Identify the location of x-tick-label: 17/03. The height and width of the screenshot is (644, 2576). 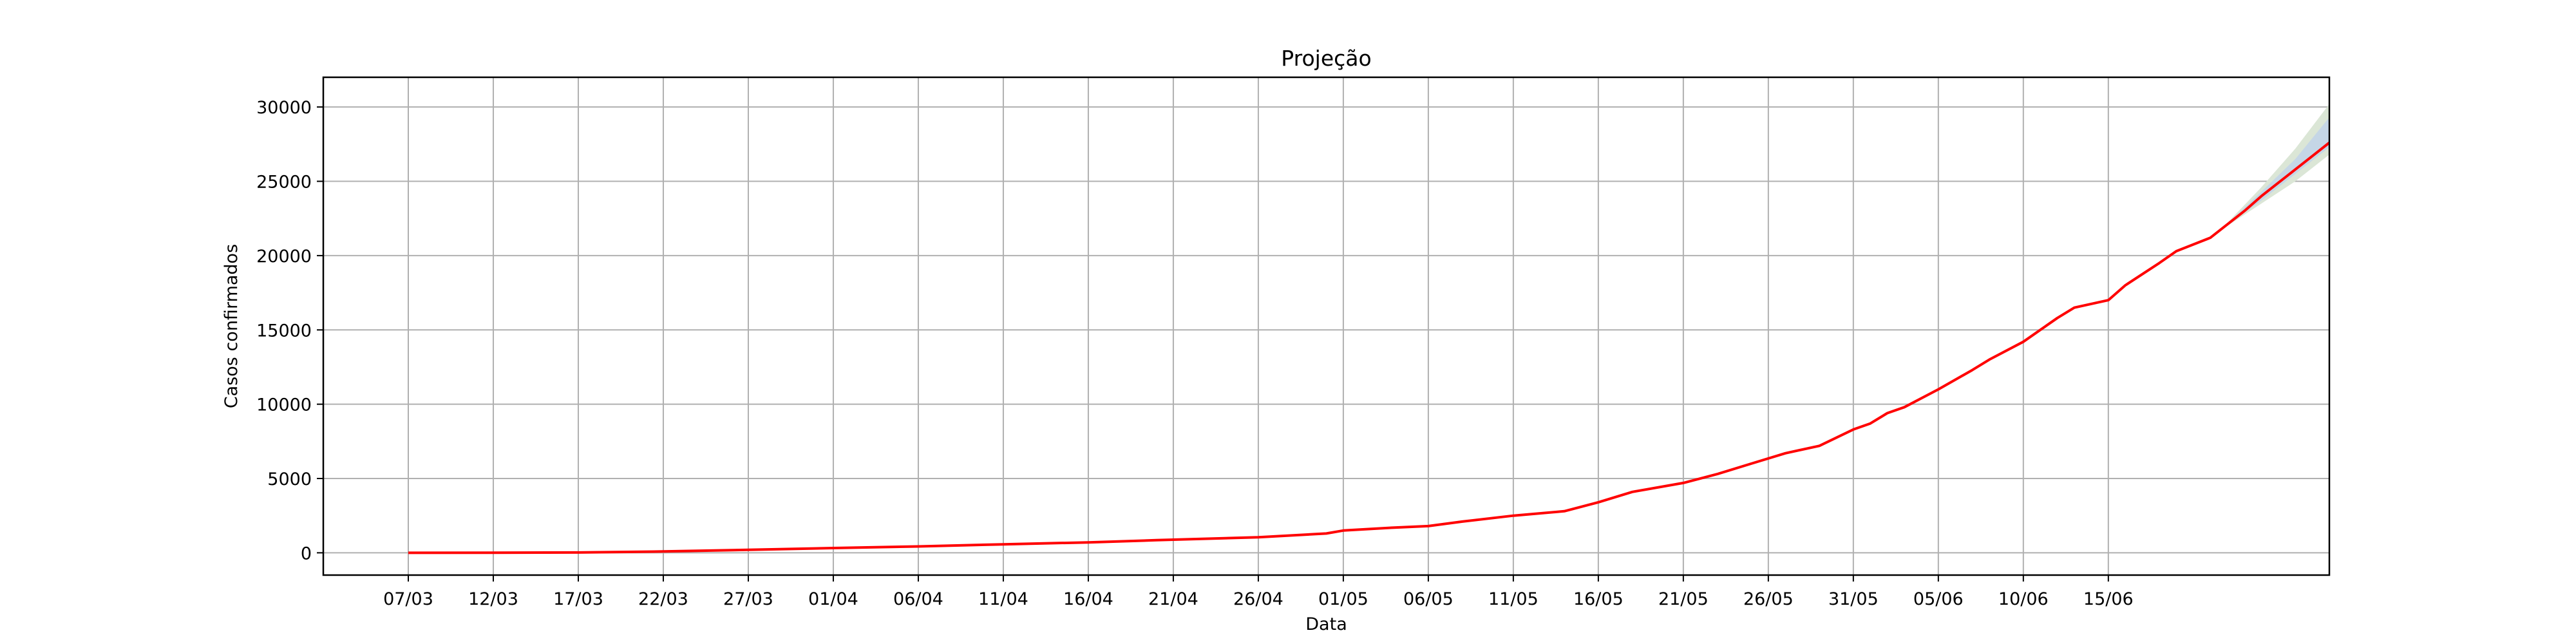
(578, 599).